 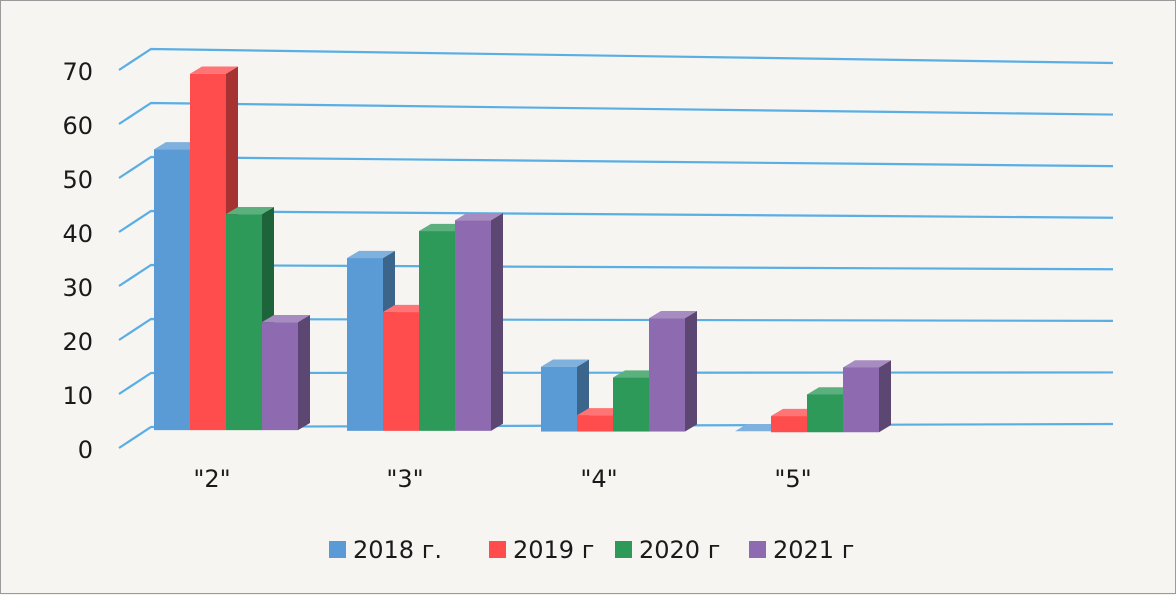 I want to click on y-tick-label: 50, so click(x=77, y=180).